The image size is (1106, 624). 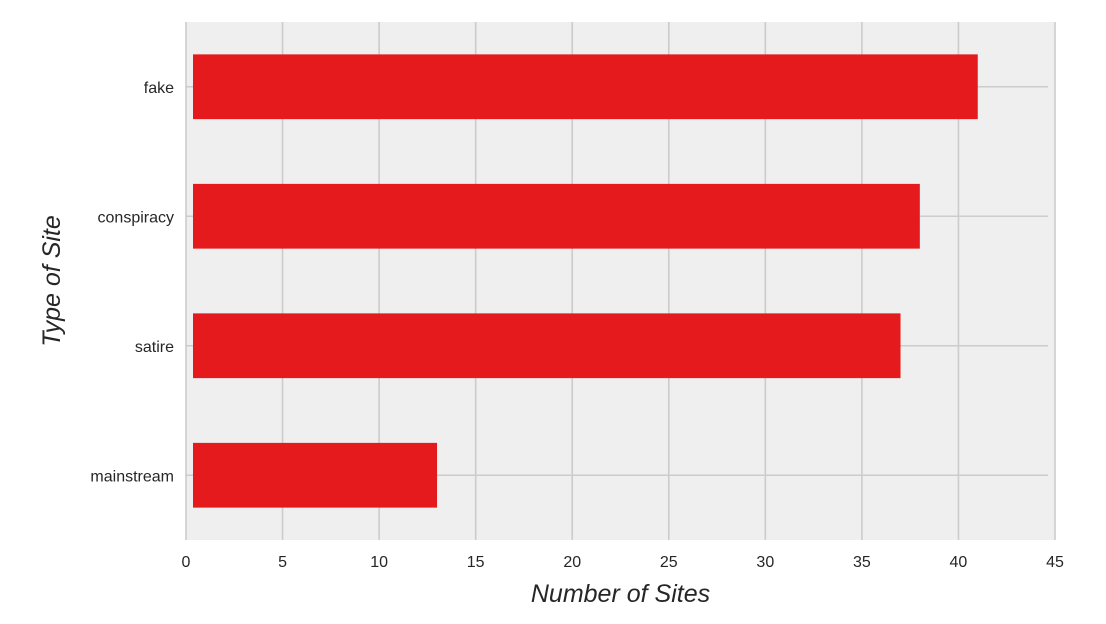 I want to click on x-tick-label-1: 5, so click(x=282, y=562).